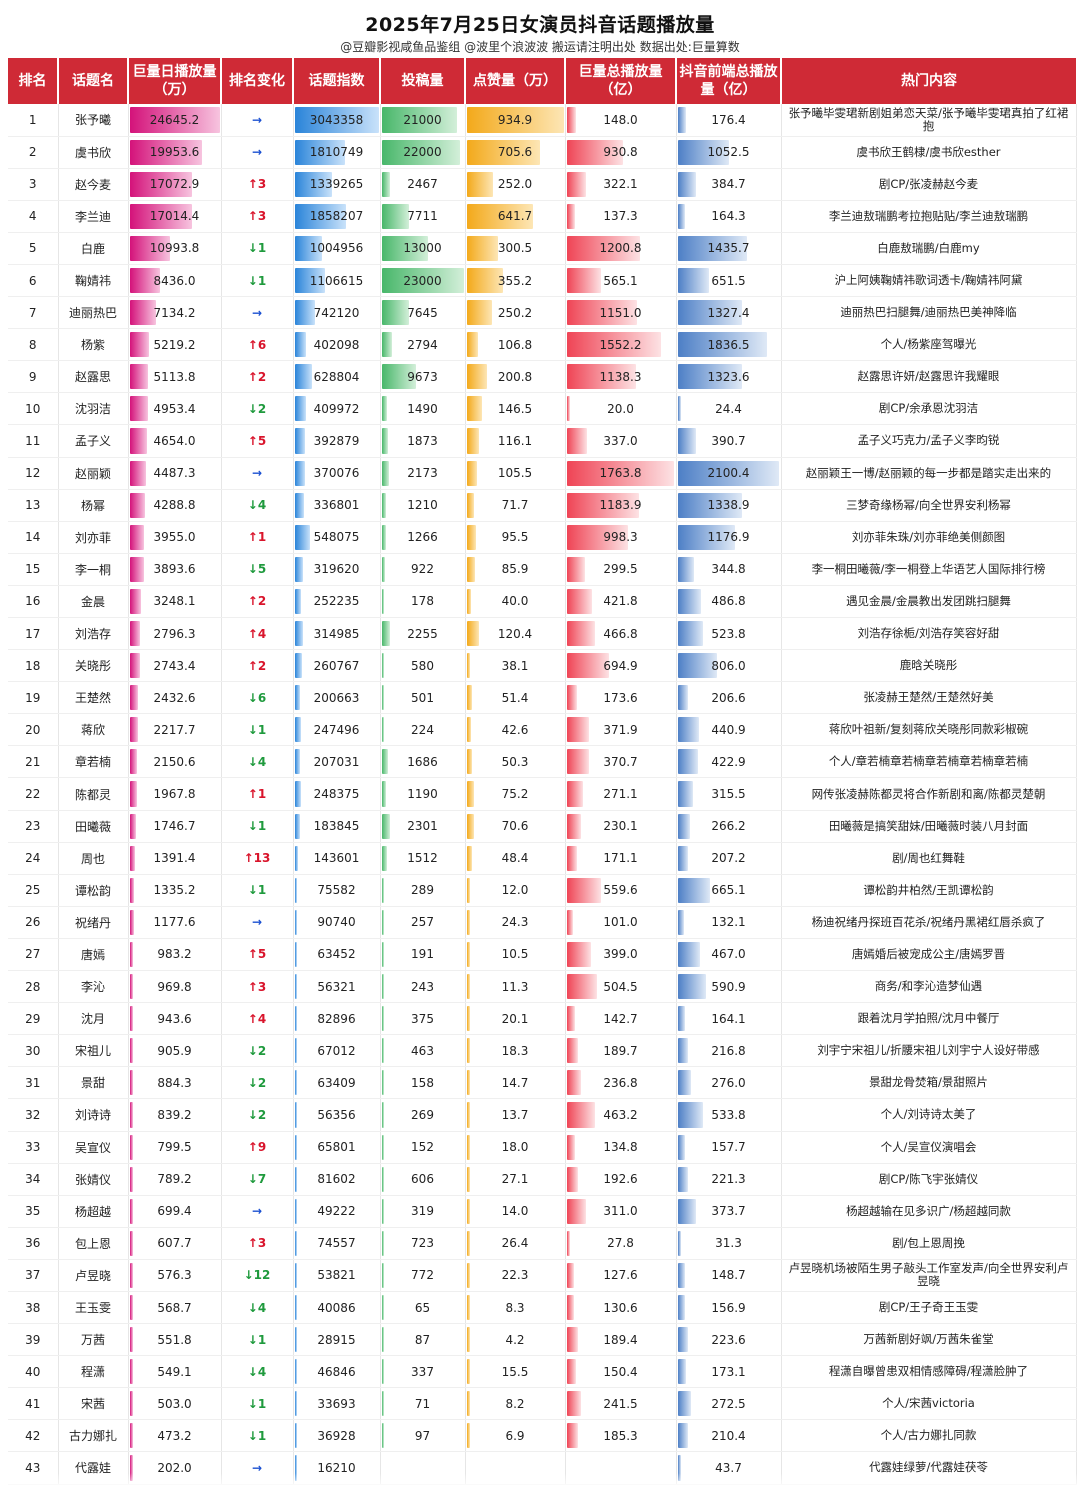  Describe the element at coordinates (175, 762) in the screenshot. I see `daily-plays-cell: 2150.6` at that location.